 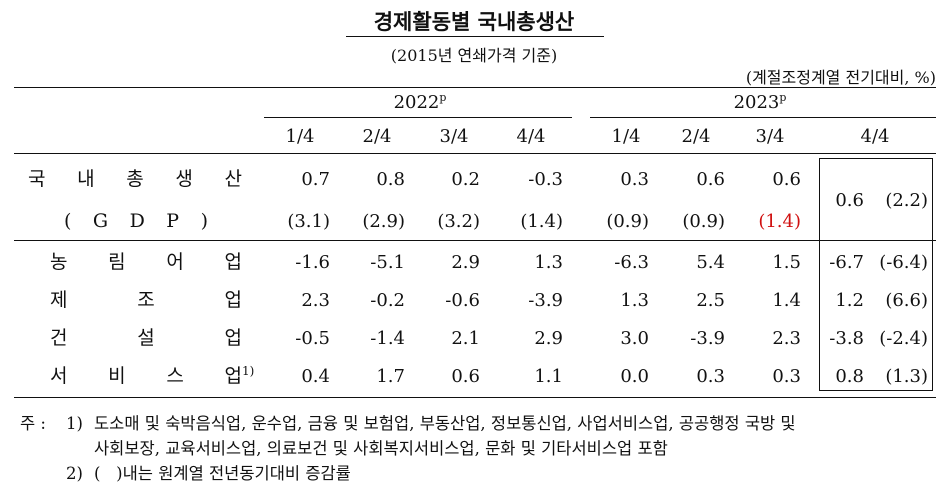 What do you see at coordinates (418, 117) in the screenshot?
I see `year-rule-2022` at bounding box center [418, 117].